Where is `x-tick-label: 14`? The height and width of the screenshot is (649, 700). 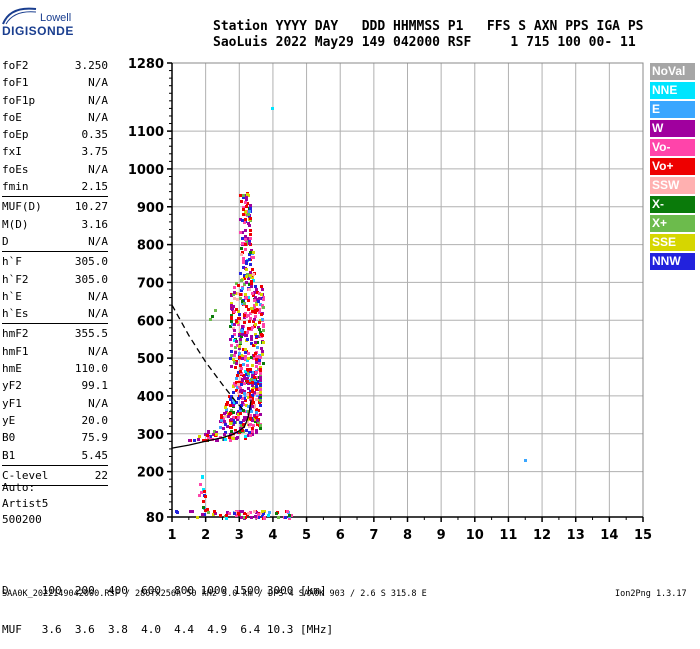
x-tick-label: 14 is located at coordinates (609, 535).